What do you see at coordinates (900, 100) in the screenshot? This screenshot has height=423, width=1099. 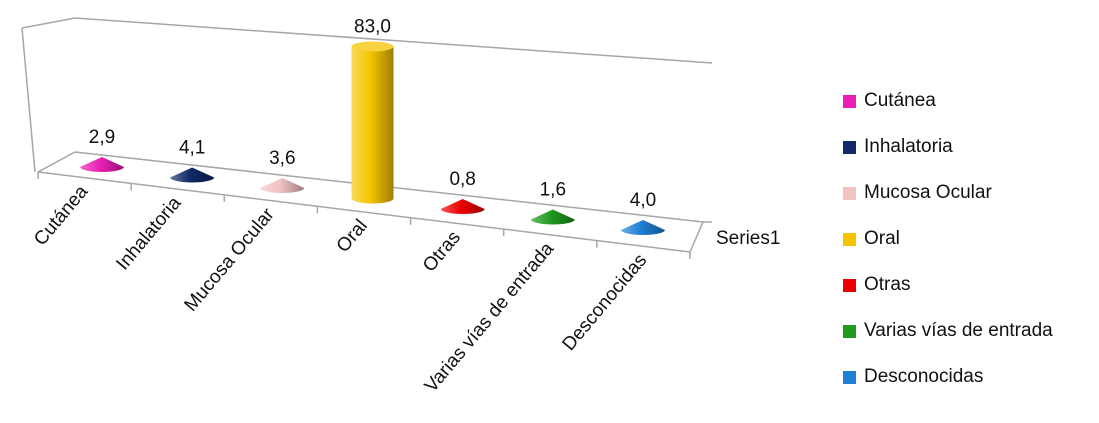 I see `legend-label: Cutánea` at bounding box center [900, 100].